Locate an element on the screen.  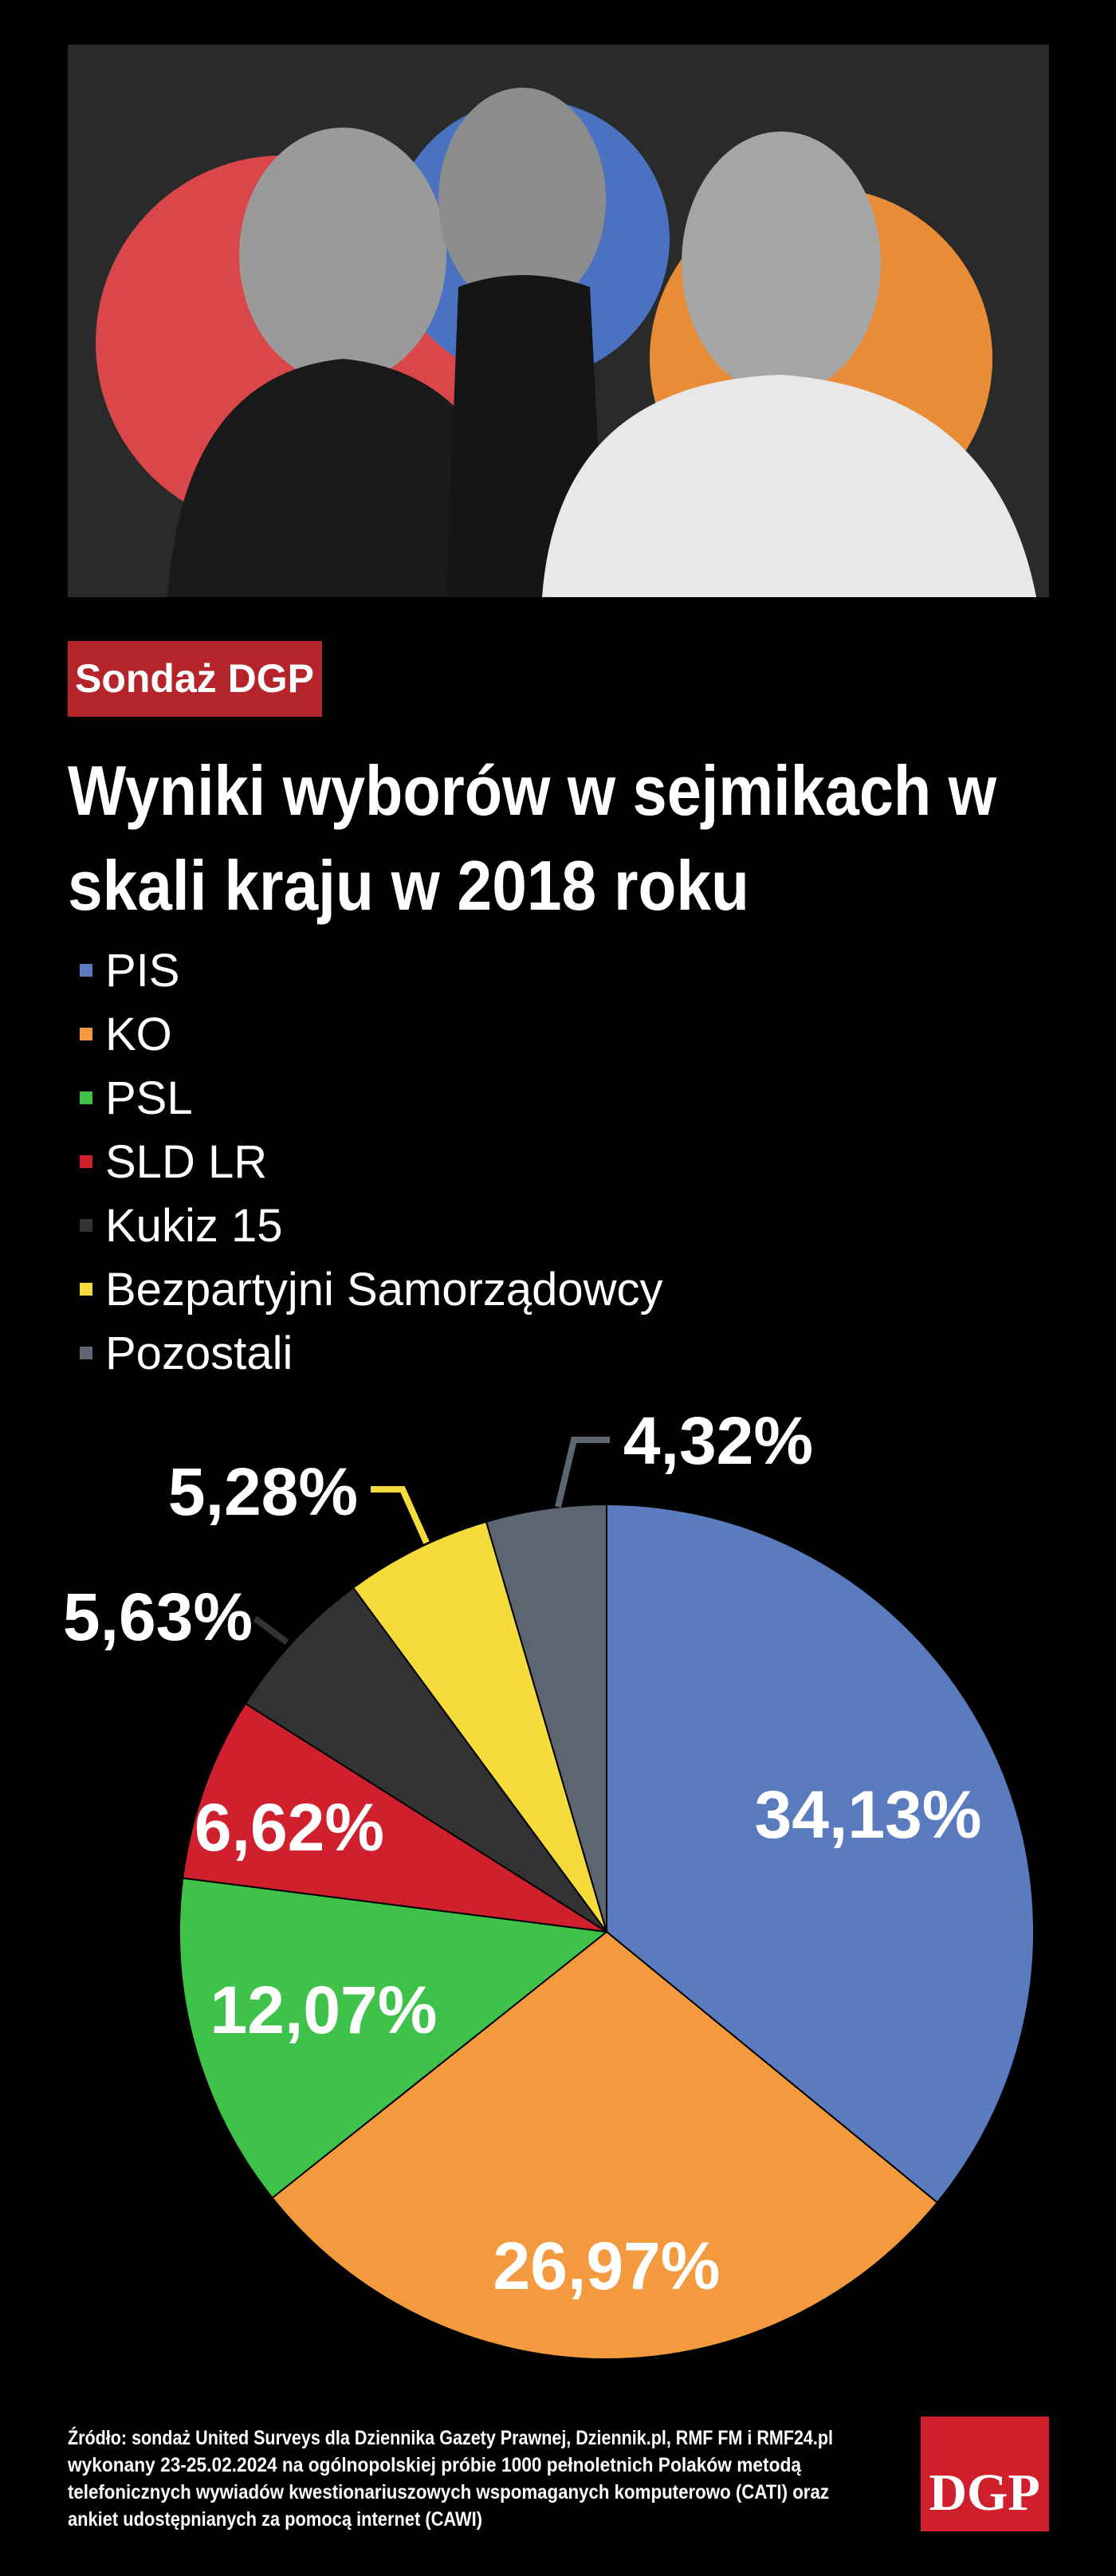
legend-label: PSL is located at coordinates (149, 1098).